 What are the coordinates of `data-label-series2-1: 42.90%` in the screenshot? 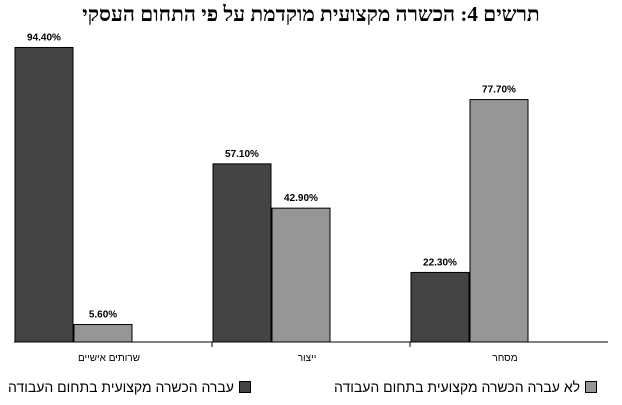 It's located at (301, 198).